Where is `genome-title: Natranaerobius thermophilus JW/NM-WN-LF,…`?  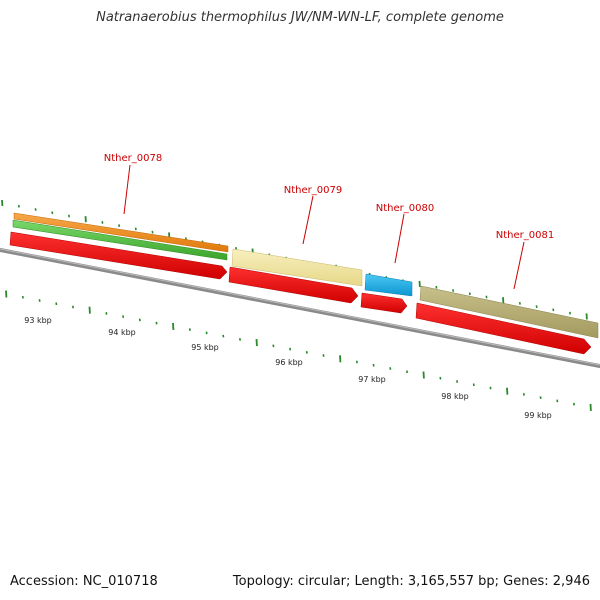
genome-title: Natranaerobius thermophilus JW/NM-WN-LF,… is located at coordinates (300, 17).